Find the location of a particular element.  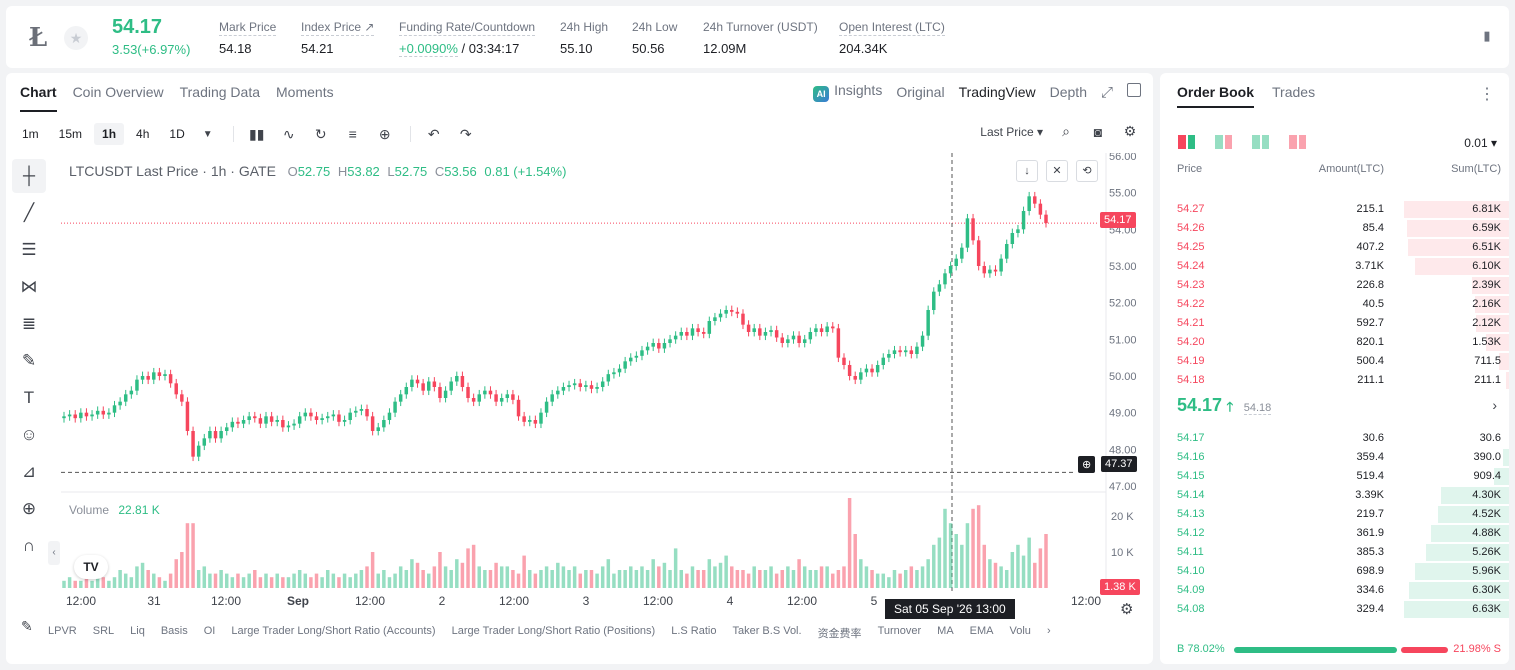

bid-row: 54.08 329.4 6.63K is located at coordinates (1334, 609).